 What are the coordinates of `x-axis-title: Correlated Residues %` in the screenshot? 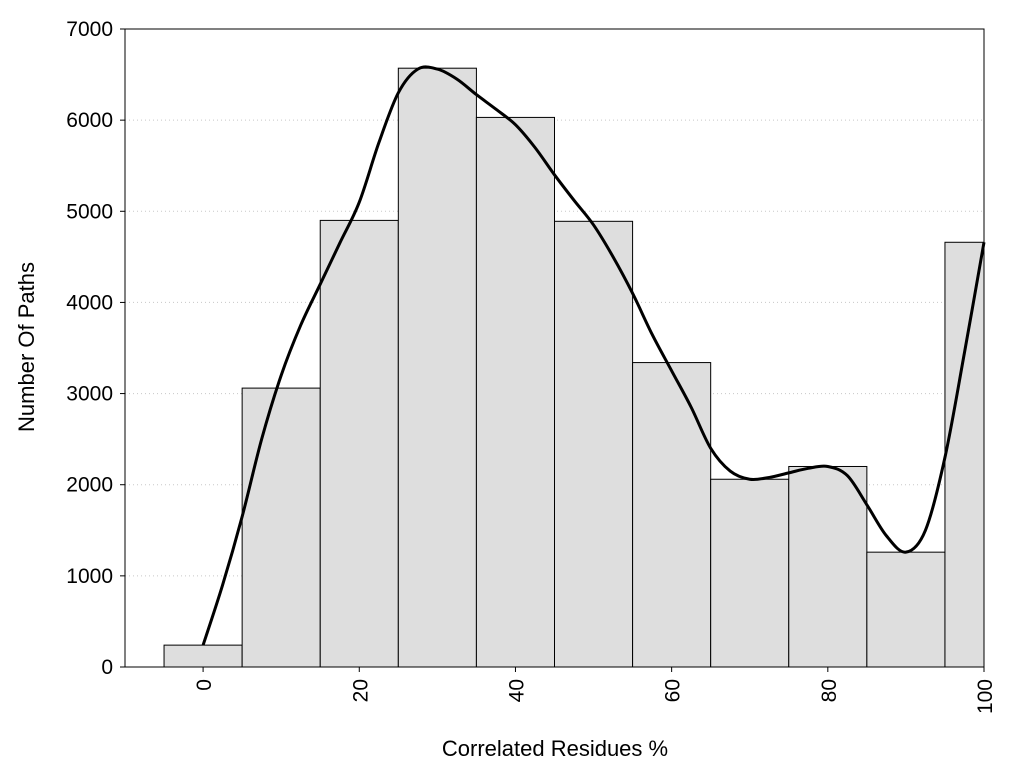 It's located at (555, 748).